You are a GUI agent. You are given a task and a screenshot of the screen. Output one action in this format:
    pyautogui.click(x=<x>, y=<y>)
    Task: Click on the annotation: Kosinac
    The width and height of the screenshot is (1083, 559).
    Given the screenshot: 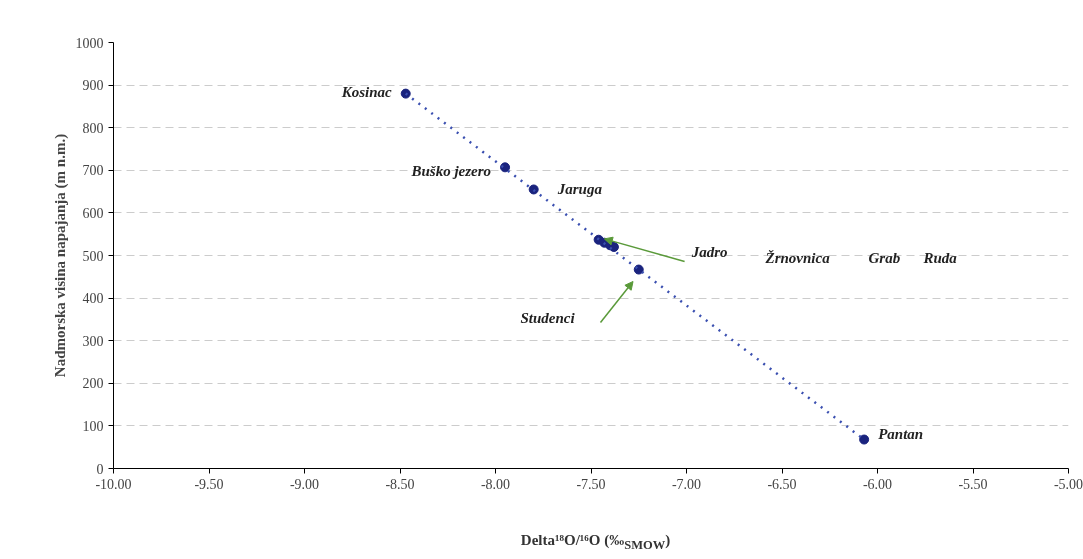 What is the action you would take?
    pyautogui.click(x=366, y=91)
    